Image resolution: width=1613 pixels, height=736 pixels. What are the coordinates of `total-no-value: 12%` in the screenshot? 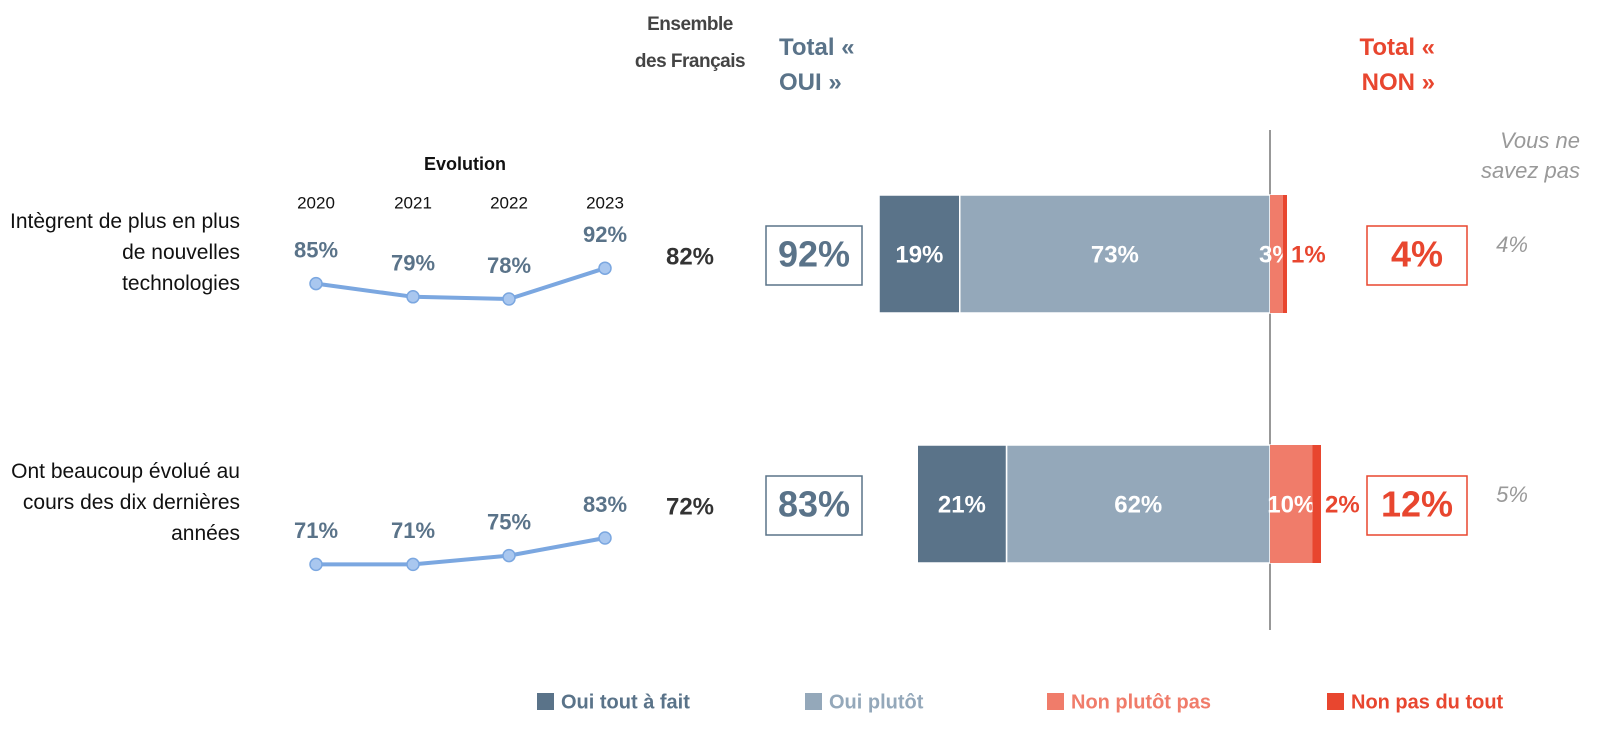 It's located at (1417, 504).